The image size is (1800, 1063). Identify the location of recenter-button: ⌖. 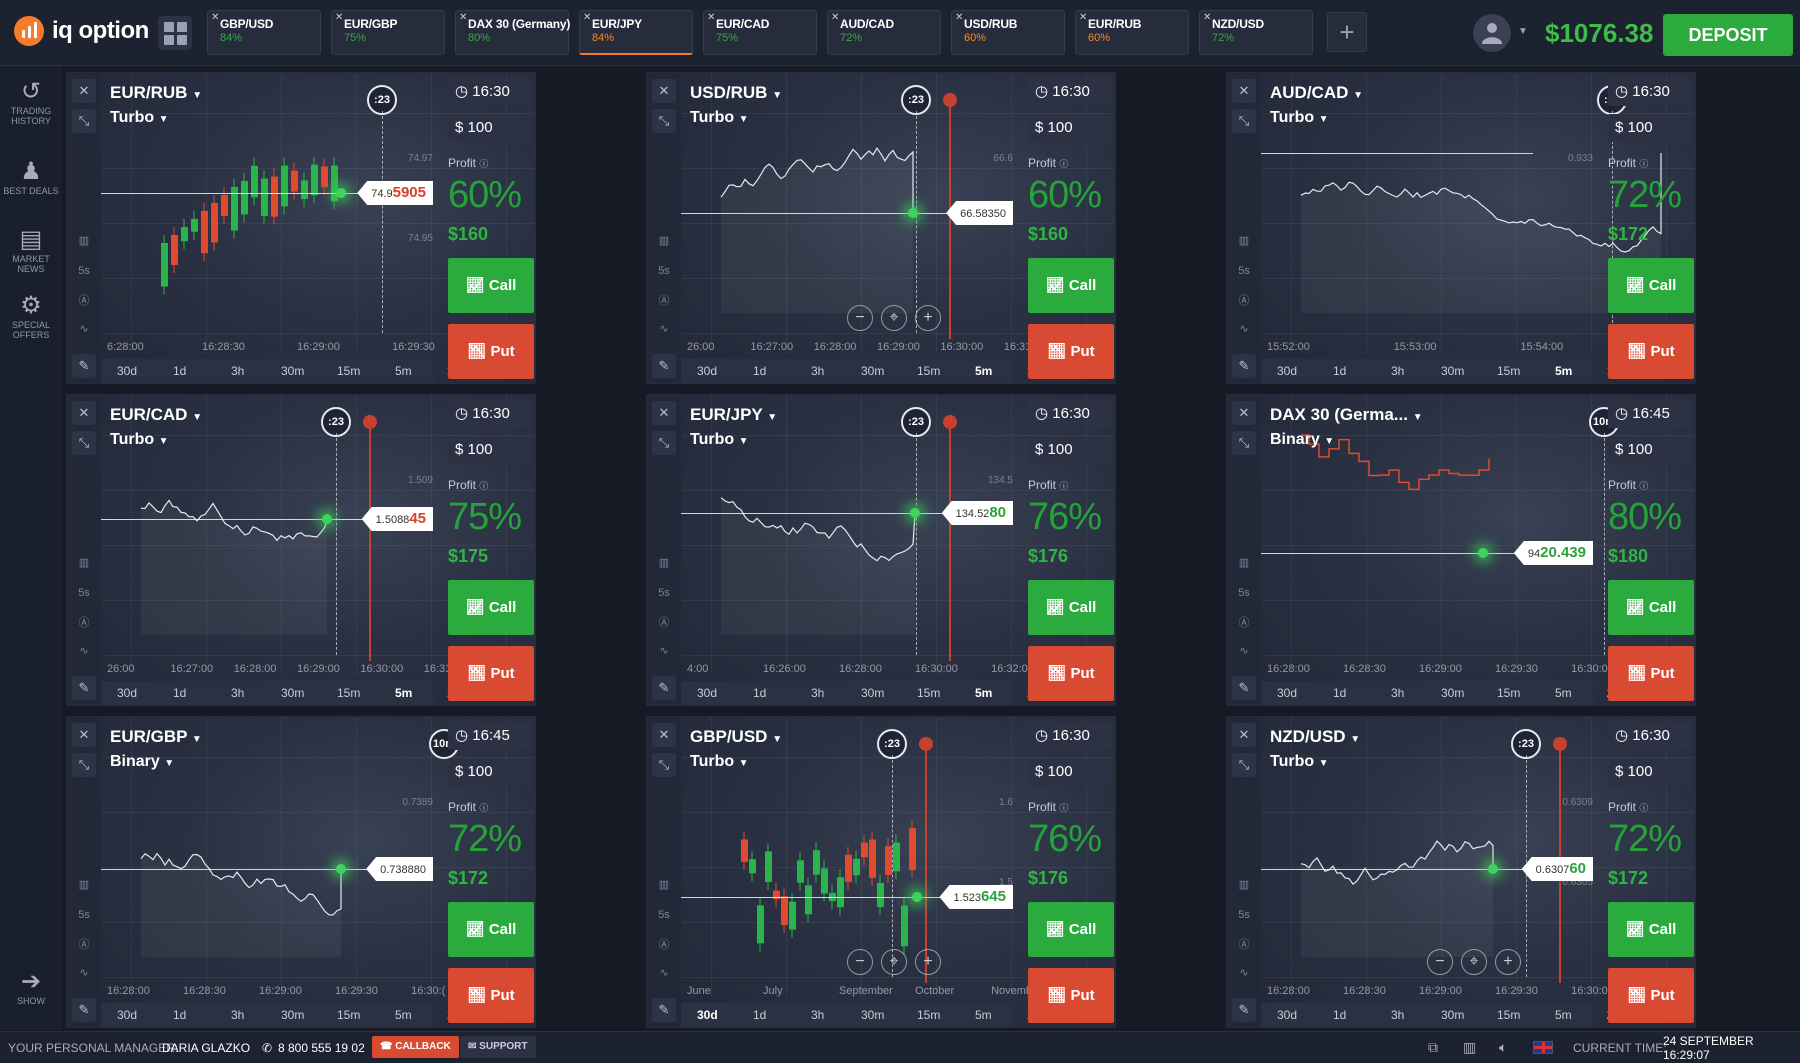
(894, 318).